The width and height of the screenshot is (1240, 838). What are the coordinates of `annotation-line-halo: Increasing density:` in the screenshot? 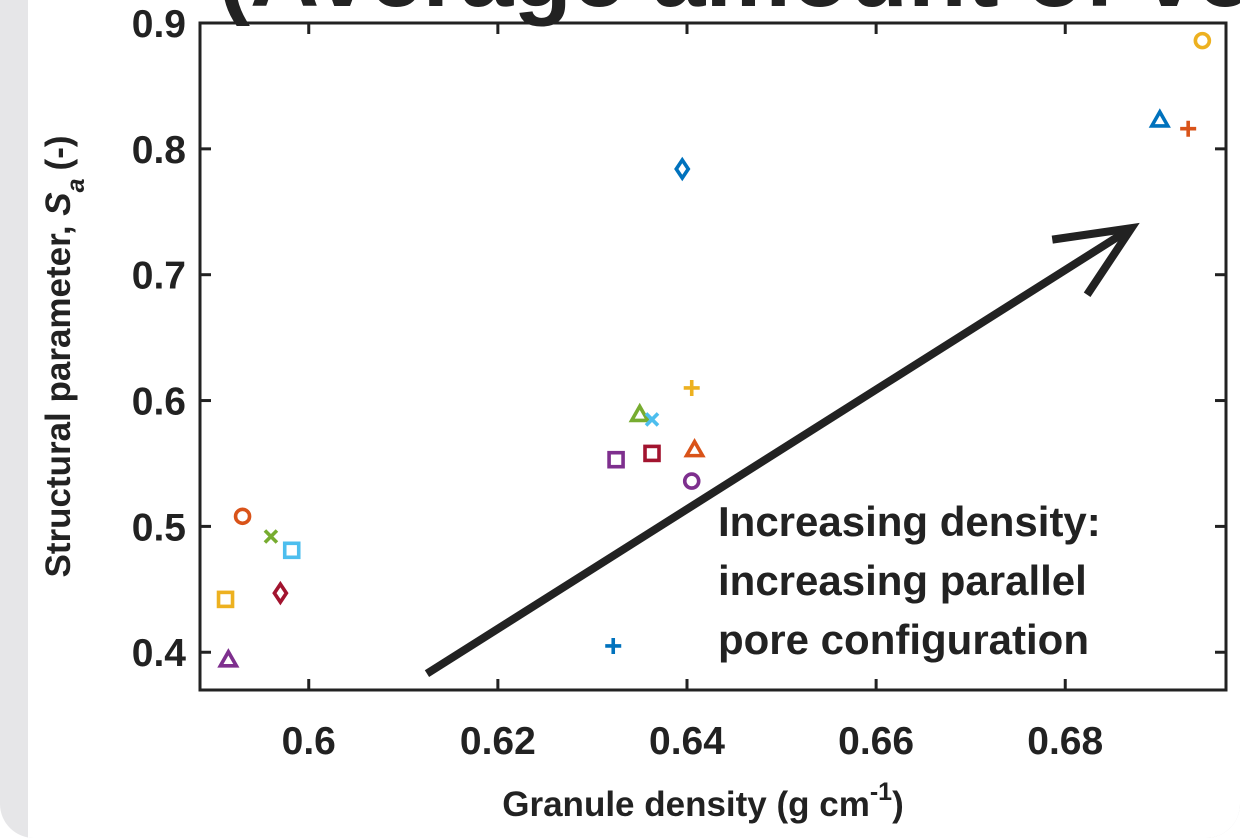 It's located at (909, 521).